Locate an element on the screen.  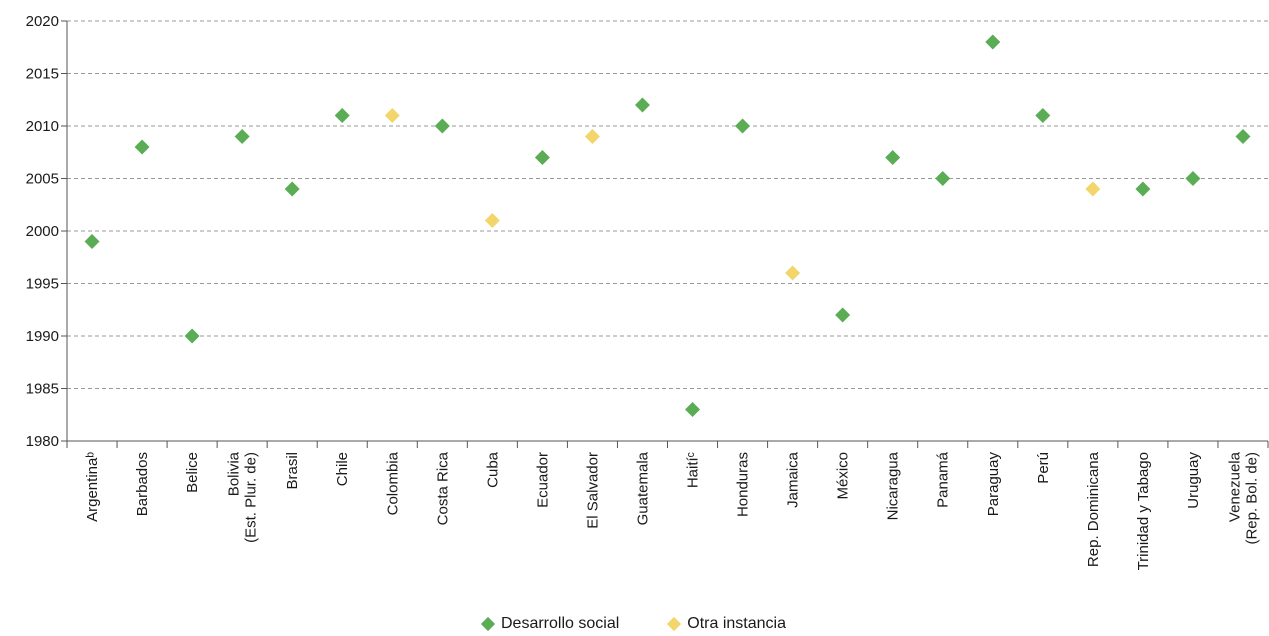
x-tick-label: Nicaragua is located at coordinates (893, 485).